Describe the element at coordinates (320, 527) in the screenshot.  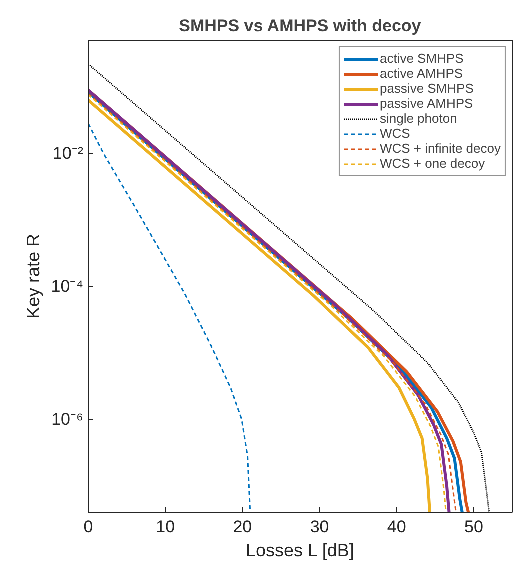
I see `x-tick-label: 30` at that location.